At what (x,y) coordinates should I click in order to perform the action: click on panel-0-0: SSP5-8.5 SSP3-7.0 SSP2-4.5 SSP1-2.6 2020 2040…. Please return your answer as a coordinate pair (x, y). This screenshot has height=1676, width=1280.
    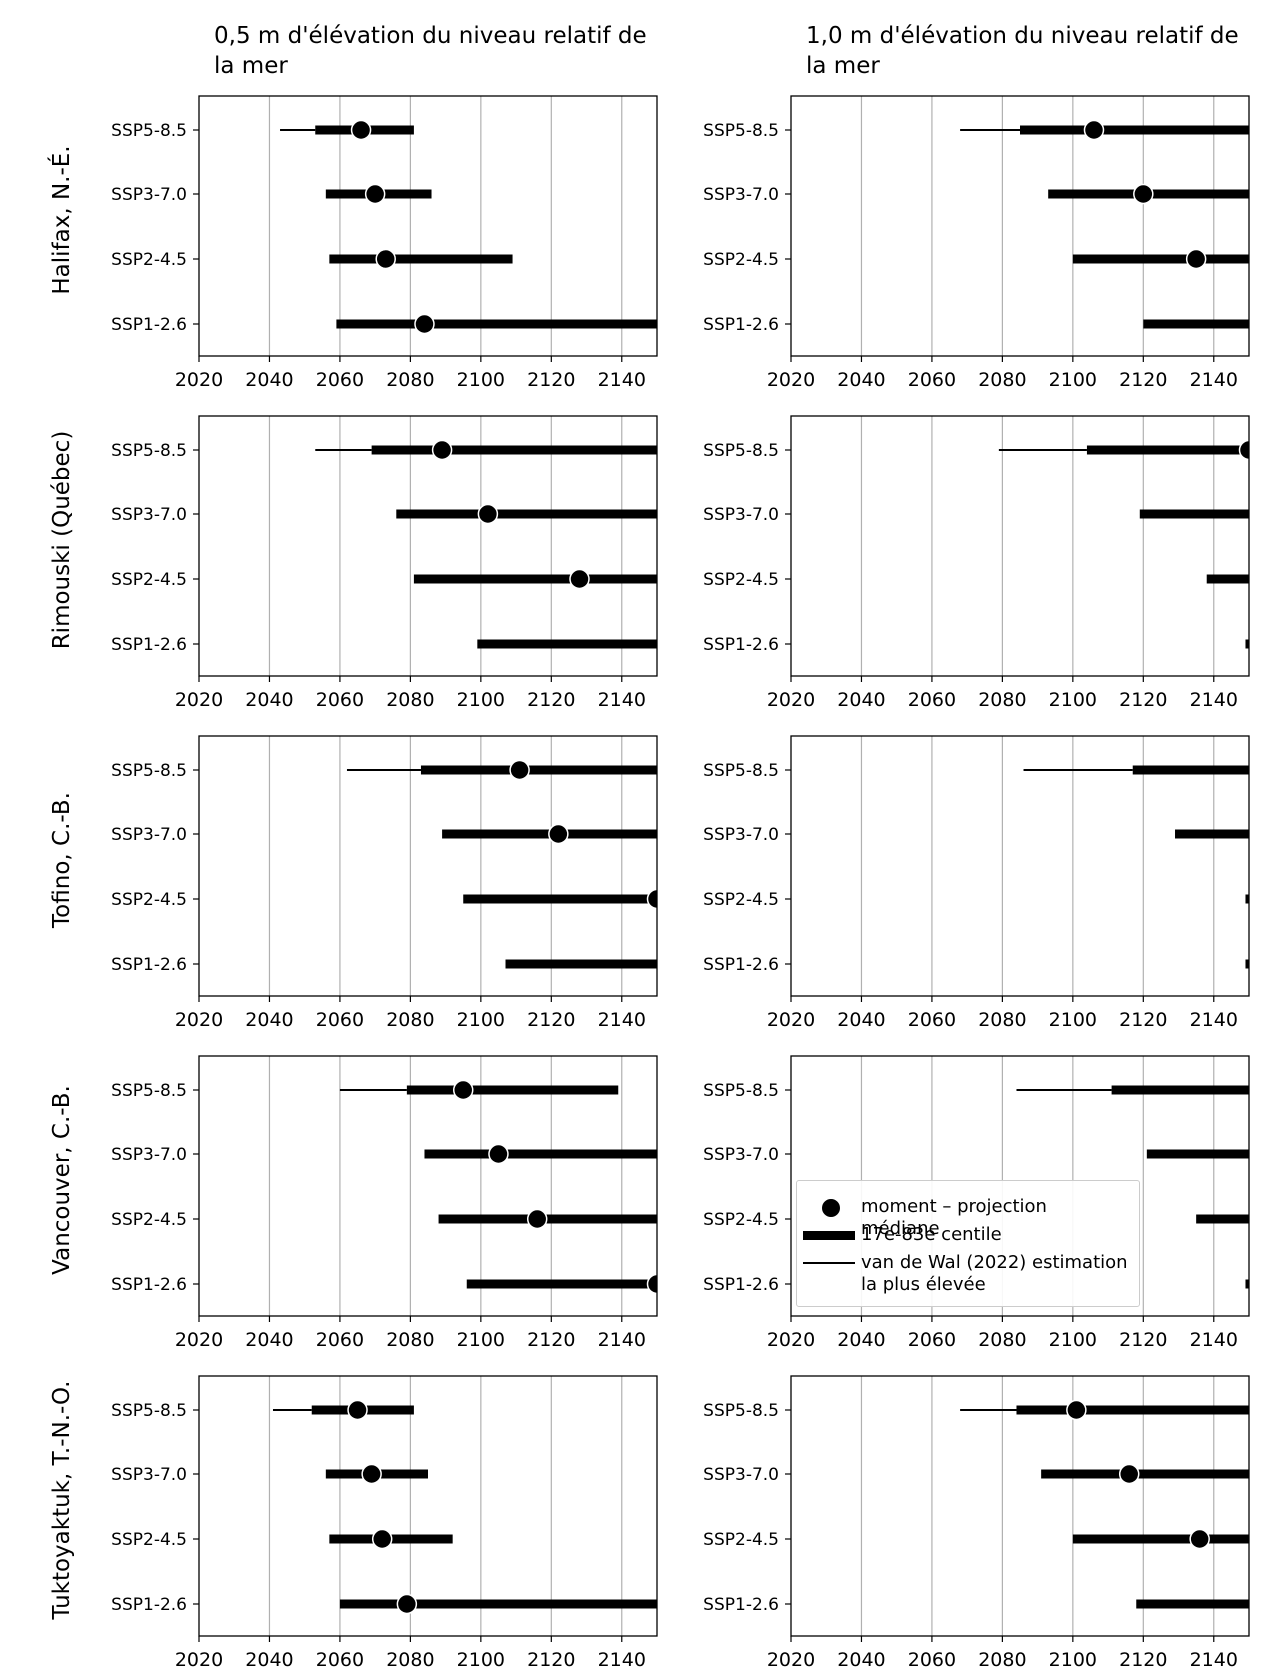
    Looking at the image, I should click on (384, 243).